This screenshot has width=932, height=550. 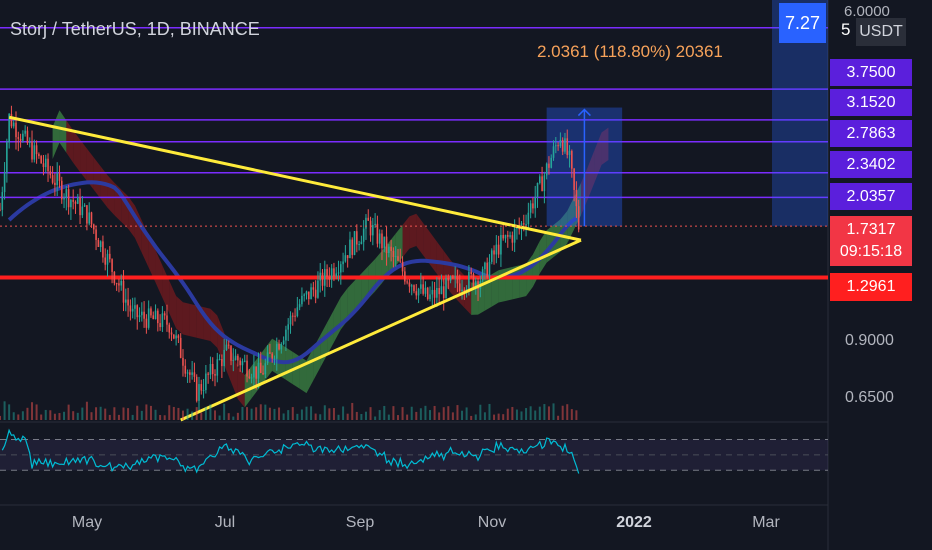 What do you see at coordinates (802, 23) in the screenshot?
I see `top-price-badge: 7.27` at bounding box center [802, 23].